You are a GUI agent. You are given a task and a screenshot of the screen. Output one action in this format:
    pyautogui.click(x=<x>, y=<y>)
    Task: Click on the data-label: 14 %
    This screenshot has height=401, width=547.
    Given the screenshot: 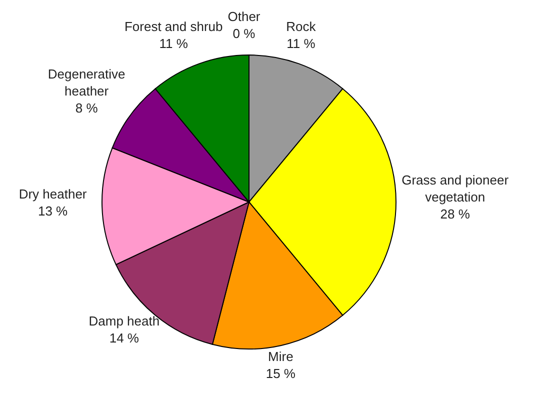 What is the action you would take?
    pyautogui.click(x=124, y=338)
    